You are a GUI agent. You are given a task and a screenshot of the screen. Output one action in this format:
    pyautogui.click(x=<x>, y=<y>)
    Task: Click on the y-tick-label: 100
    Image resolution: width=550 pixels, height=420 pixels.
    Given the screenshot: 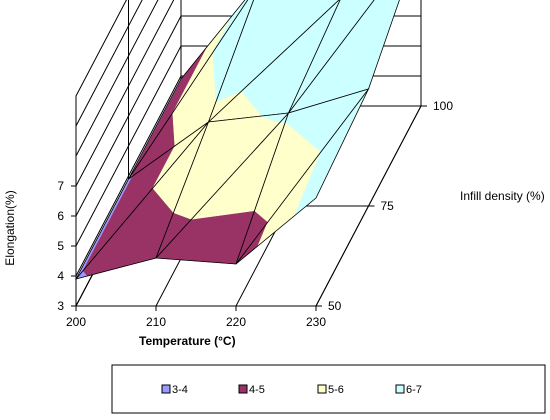 What is the action you would take?
    pyautogui.click(x=443, y=106)
    